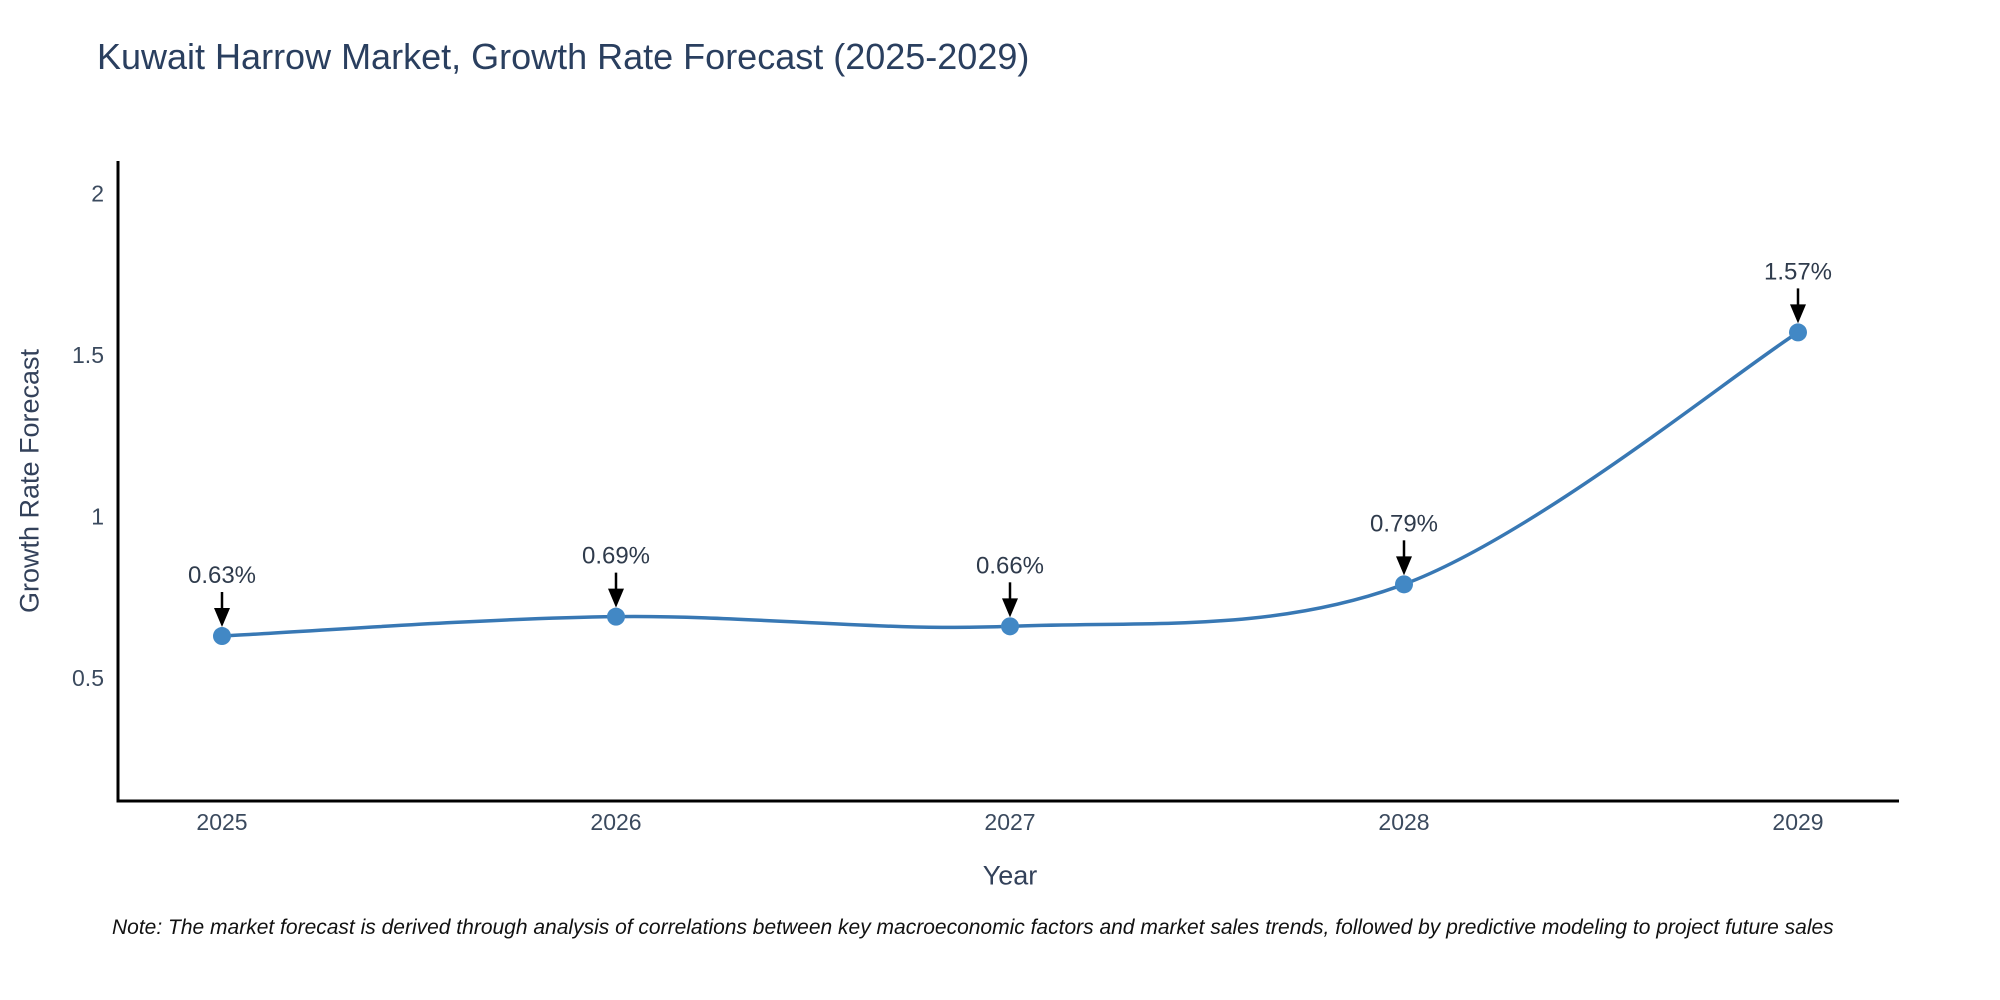  What do you see at coordinates (1798, 271) in the screenshot?
I see `annotation-label: 1.57%` at bounding box center [1798, 271].